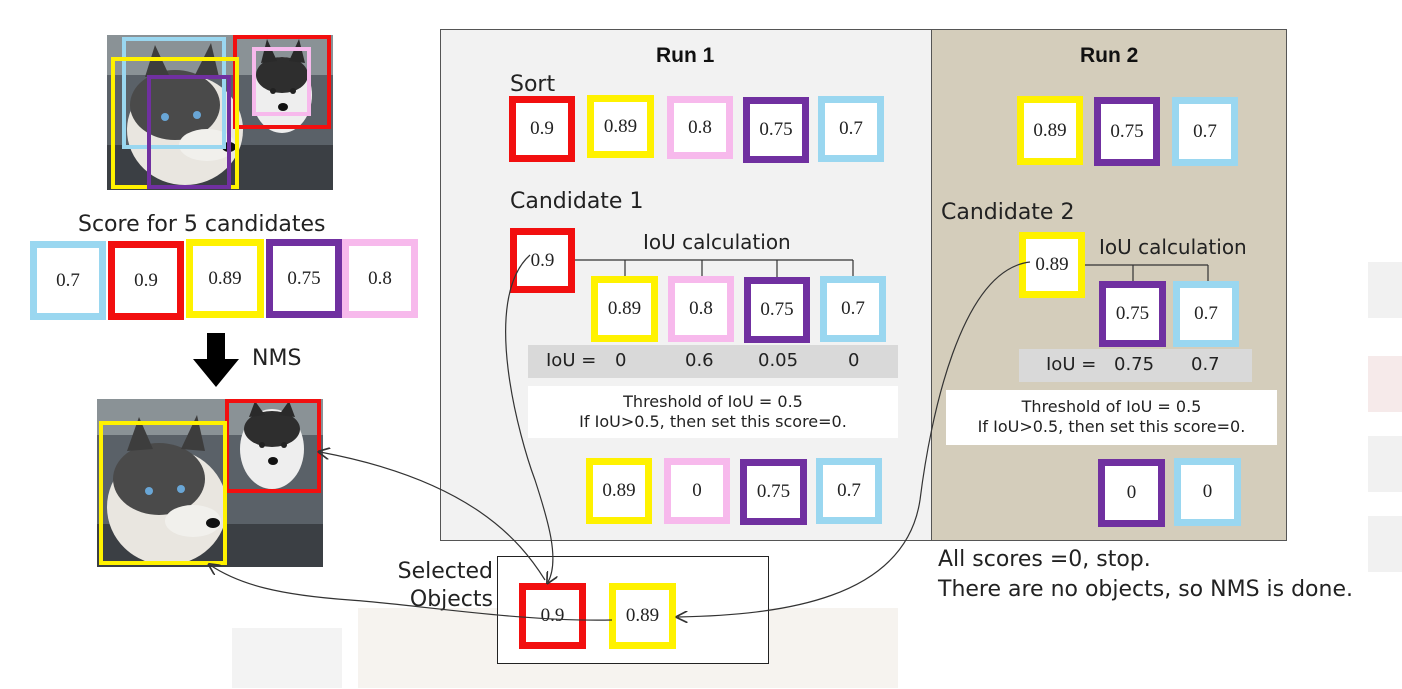 This screenshot has height=689, width=1402. I want to click on sorted-box-purple: 0.75, so click(776, 130).